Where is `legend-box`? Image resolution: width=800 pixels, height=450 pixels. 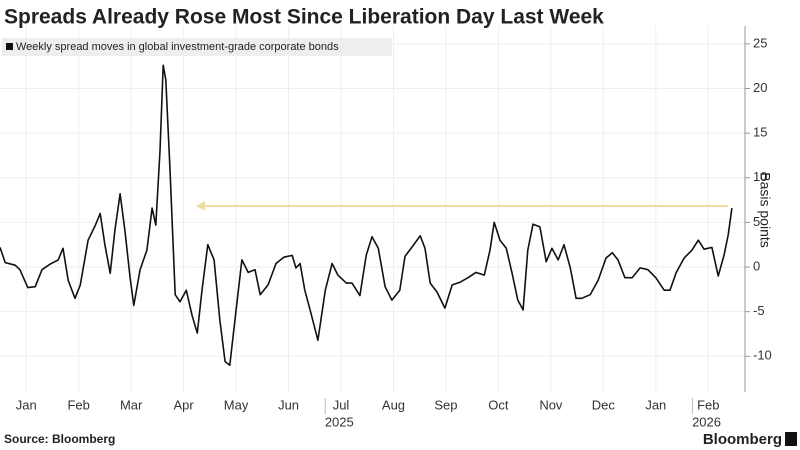
legend-box is located at coordinates (197, 47).